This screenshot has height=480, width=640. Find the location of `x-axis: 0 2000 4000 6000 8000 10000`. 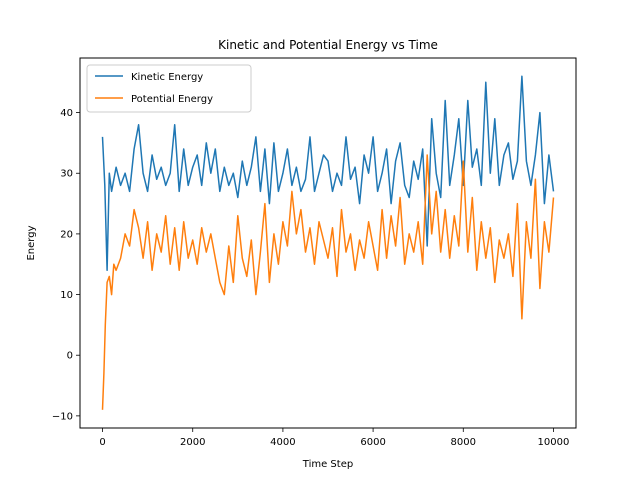

x-axis: 0 2000 4000 6000 8000 10000 is located at coordinates (334, 438).